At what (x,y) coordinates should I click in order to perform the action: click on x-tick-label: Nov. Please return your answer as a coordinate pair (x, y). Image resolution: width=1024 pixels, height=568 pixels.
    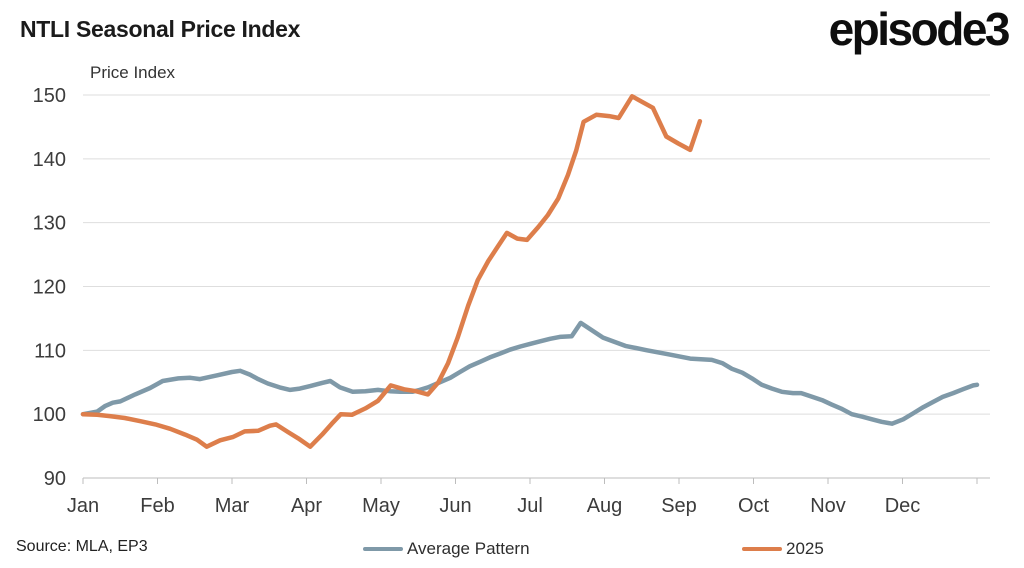
    Looking at the image, I should click on (828, 506).